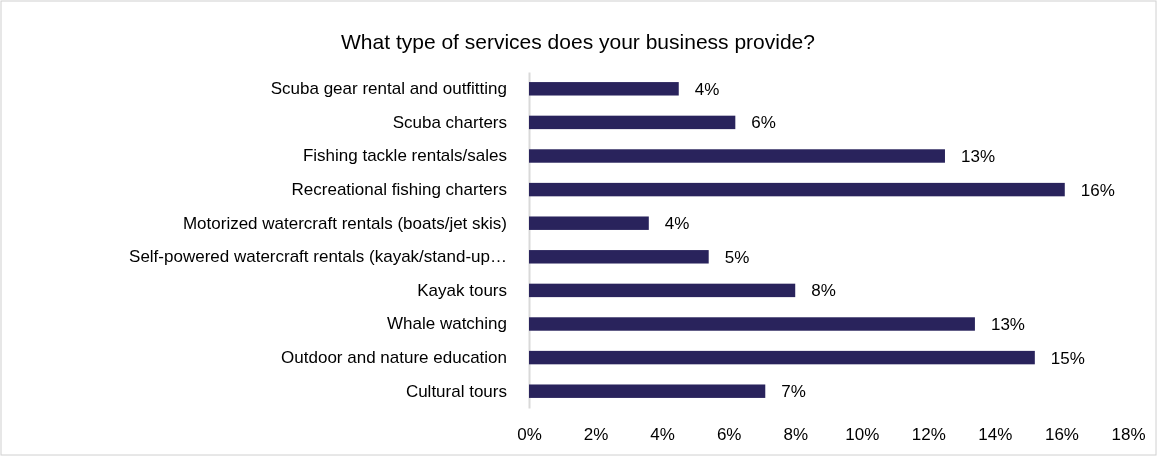 This screenshot has height=456, width=1157. What do you see at coordinates (399, 190) in the screenshot?
I see `y-tick-label: Recreational fishing charters` at bounding box center [399, 190].